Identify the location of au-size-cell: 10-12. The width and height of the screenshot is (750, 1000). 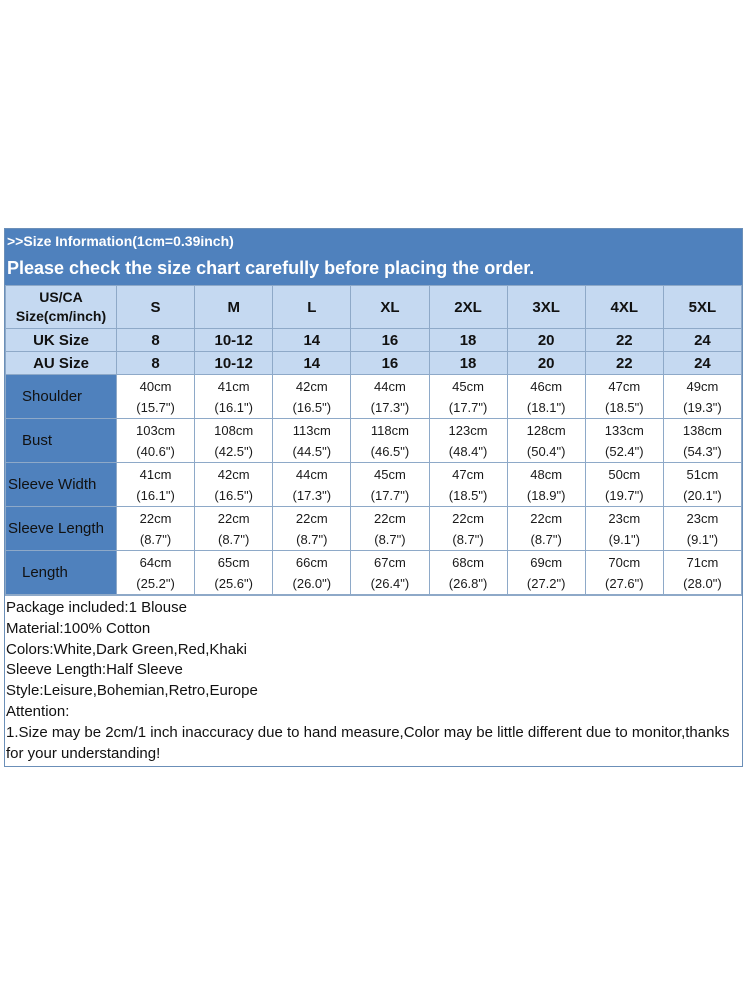
(234, 363).